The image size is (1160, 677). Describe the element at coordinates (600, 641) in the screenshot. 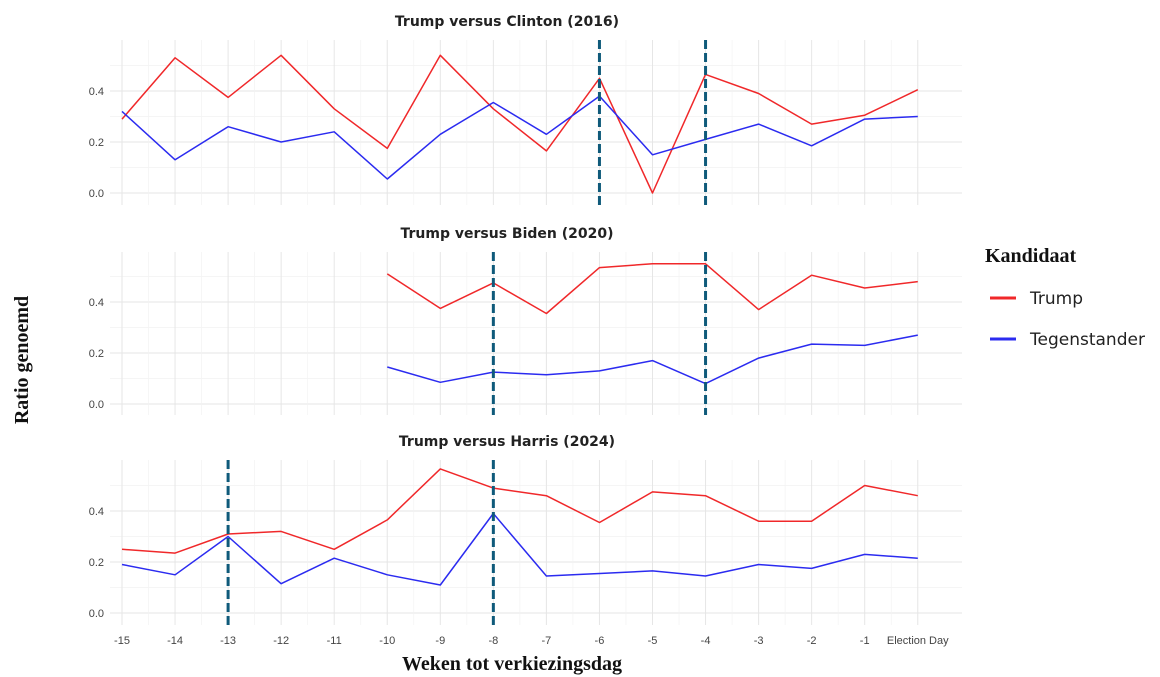

I see `x-tick-label: -6` at that location.